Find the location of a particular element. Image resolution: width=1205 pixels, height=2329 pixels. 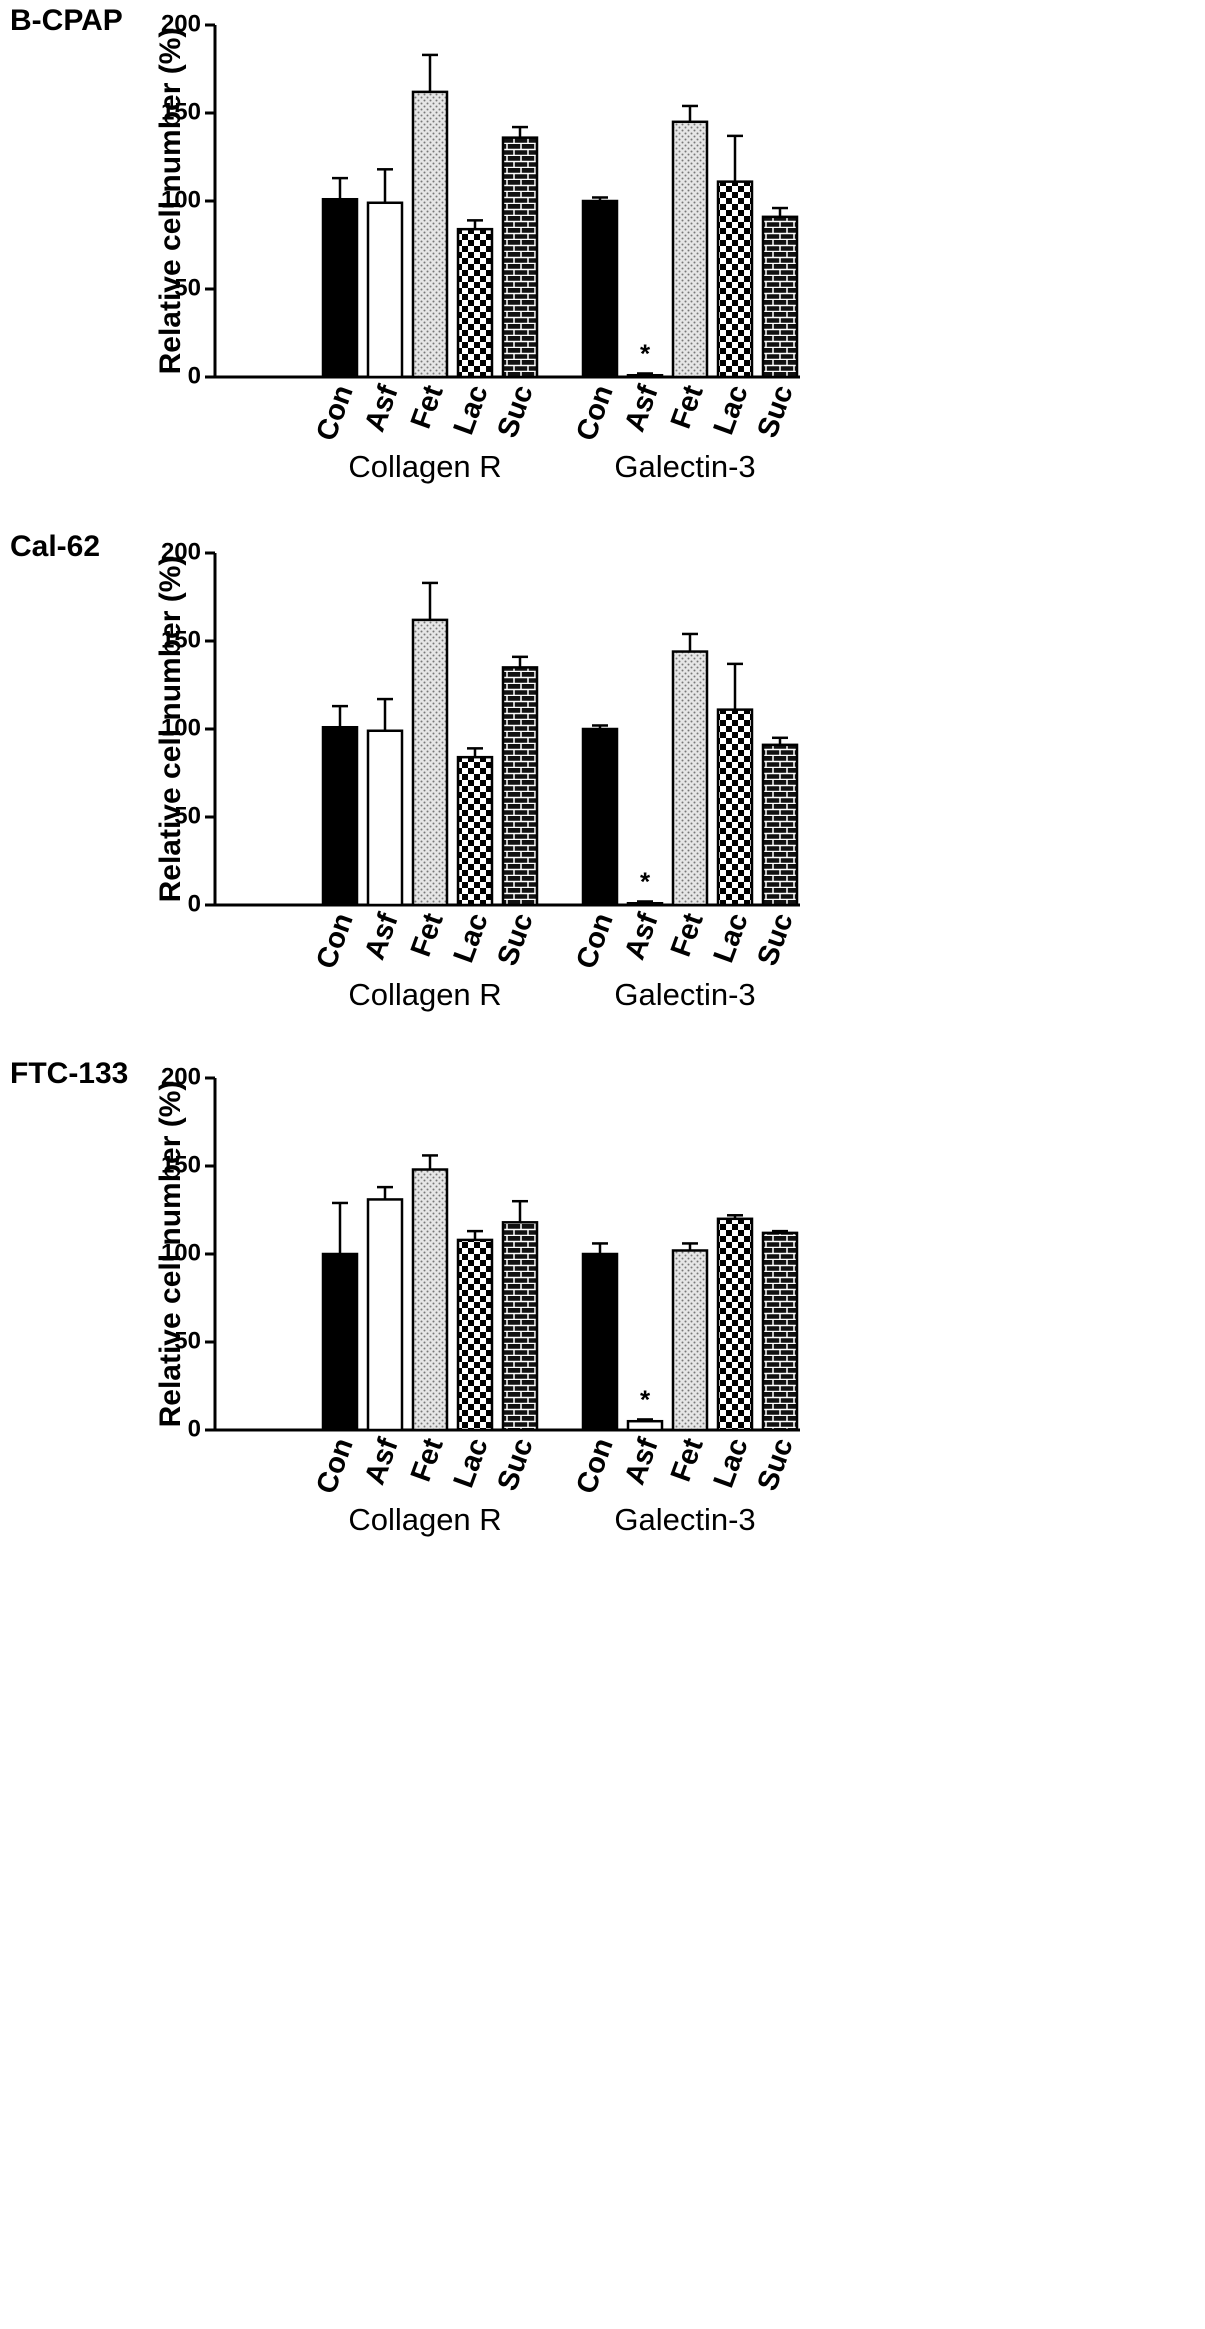

panel-title: B-CPAP is located at coordinates (66, 20).